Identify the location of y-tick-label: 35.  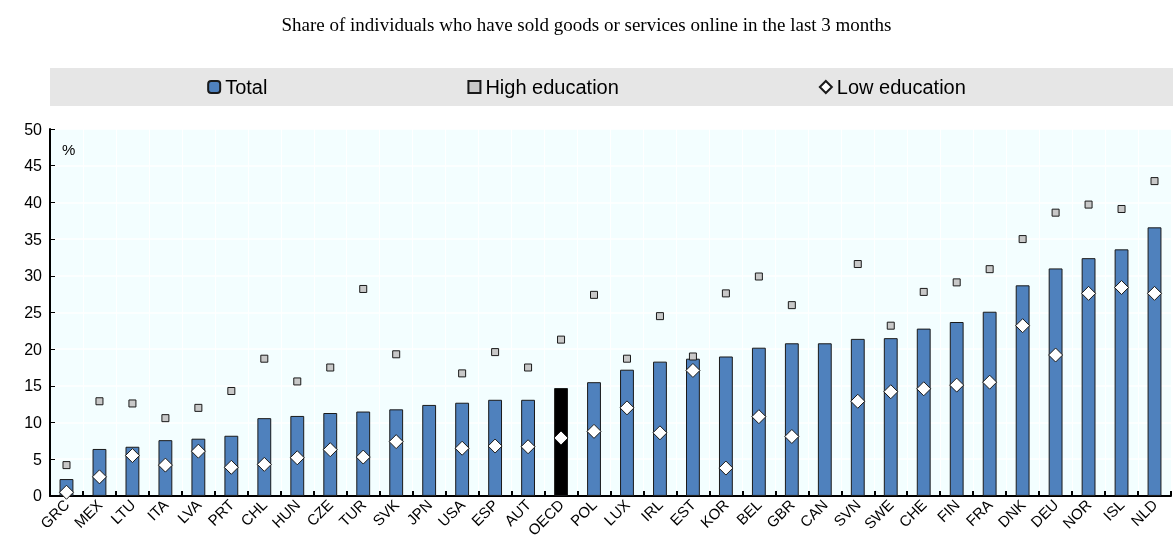
(33, 239).